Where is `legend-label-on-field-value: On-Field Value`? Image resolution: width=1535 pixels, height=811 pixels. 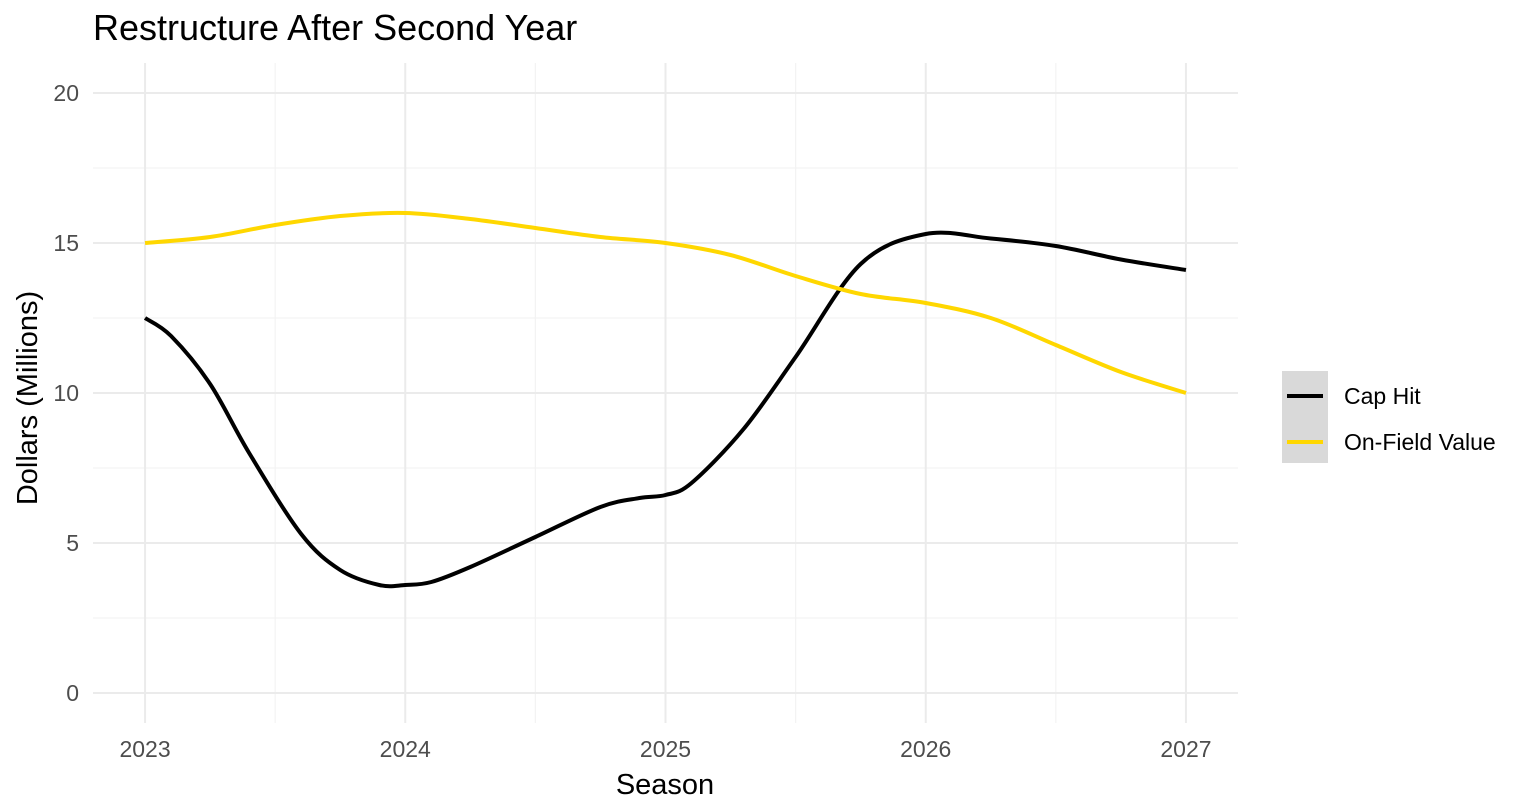 legend-label-on-field-value: On-Field Value is located at coordinates (1420, 442).